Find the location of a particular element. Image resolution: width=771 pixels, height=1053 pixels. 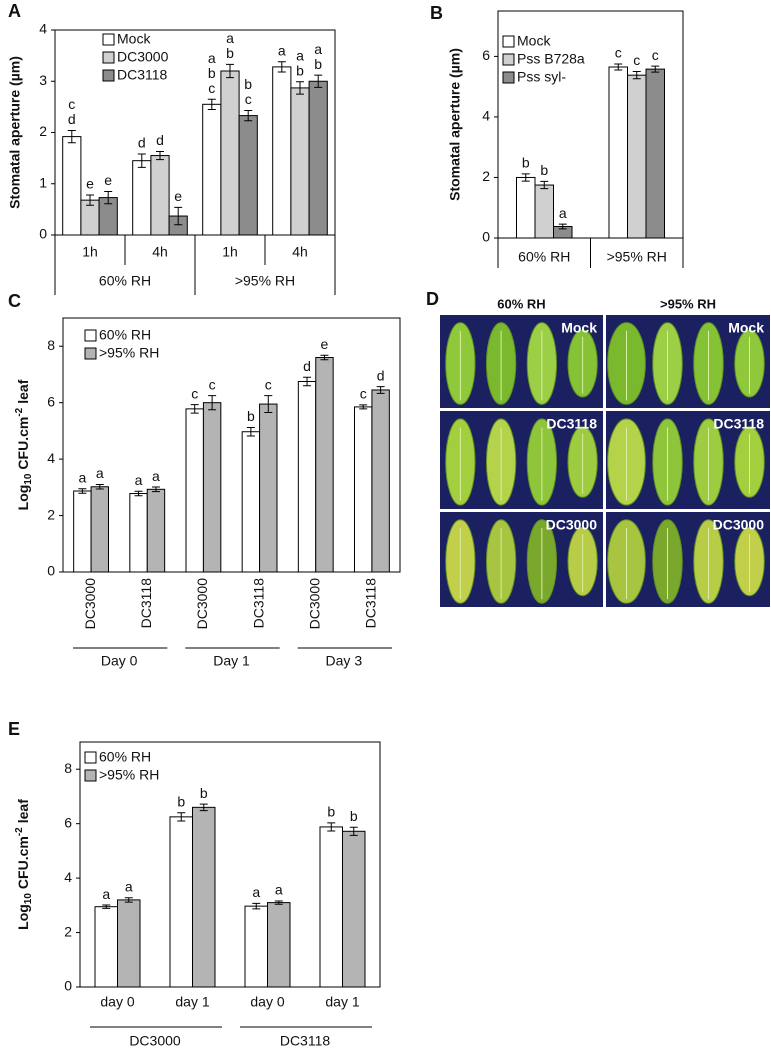

plot-frame is located at coordinates (231, 445).